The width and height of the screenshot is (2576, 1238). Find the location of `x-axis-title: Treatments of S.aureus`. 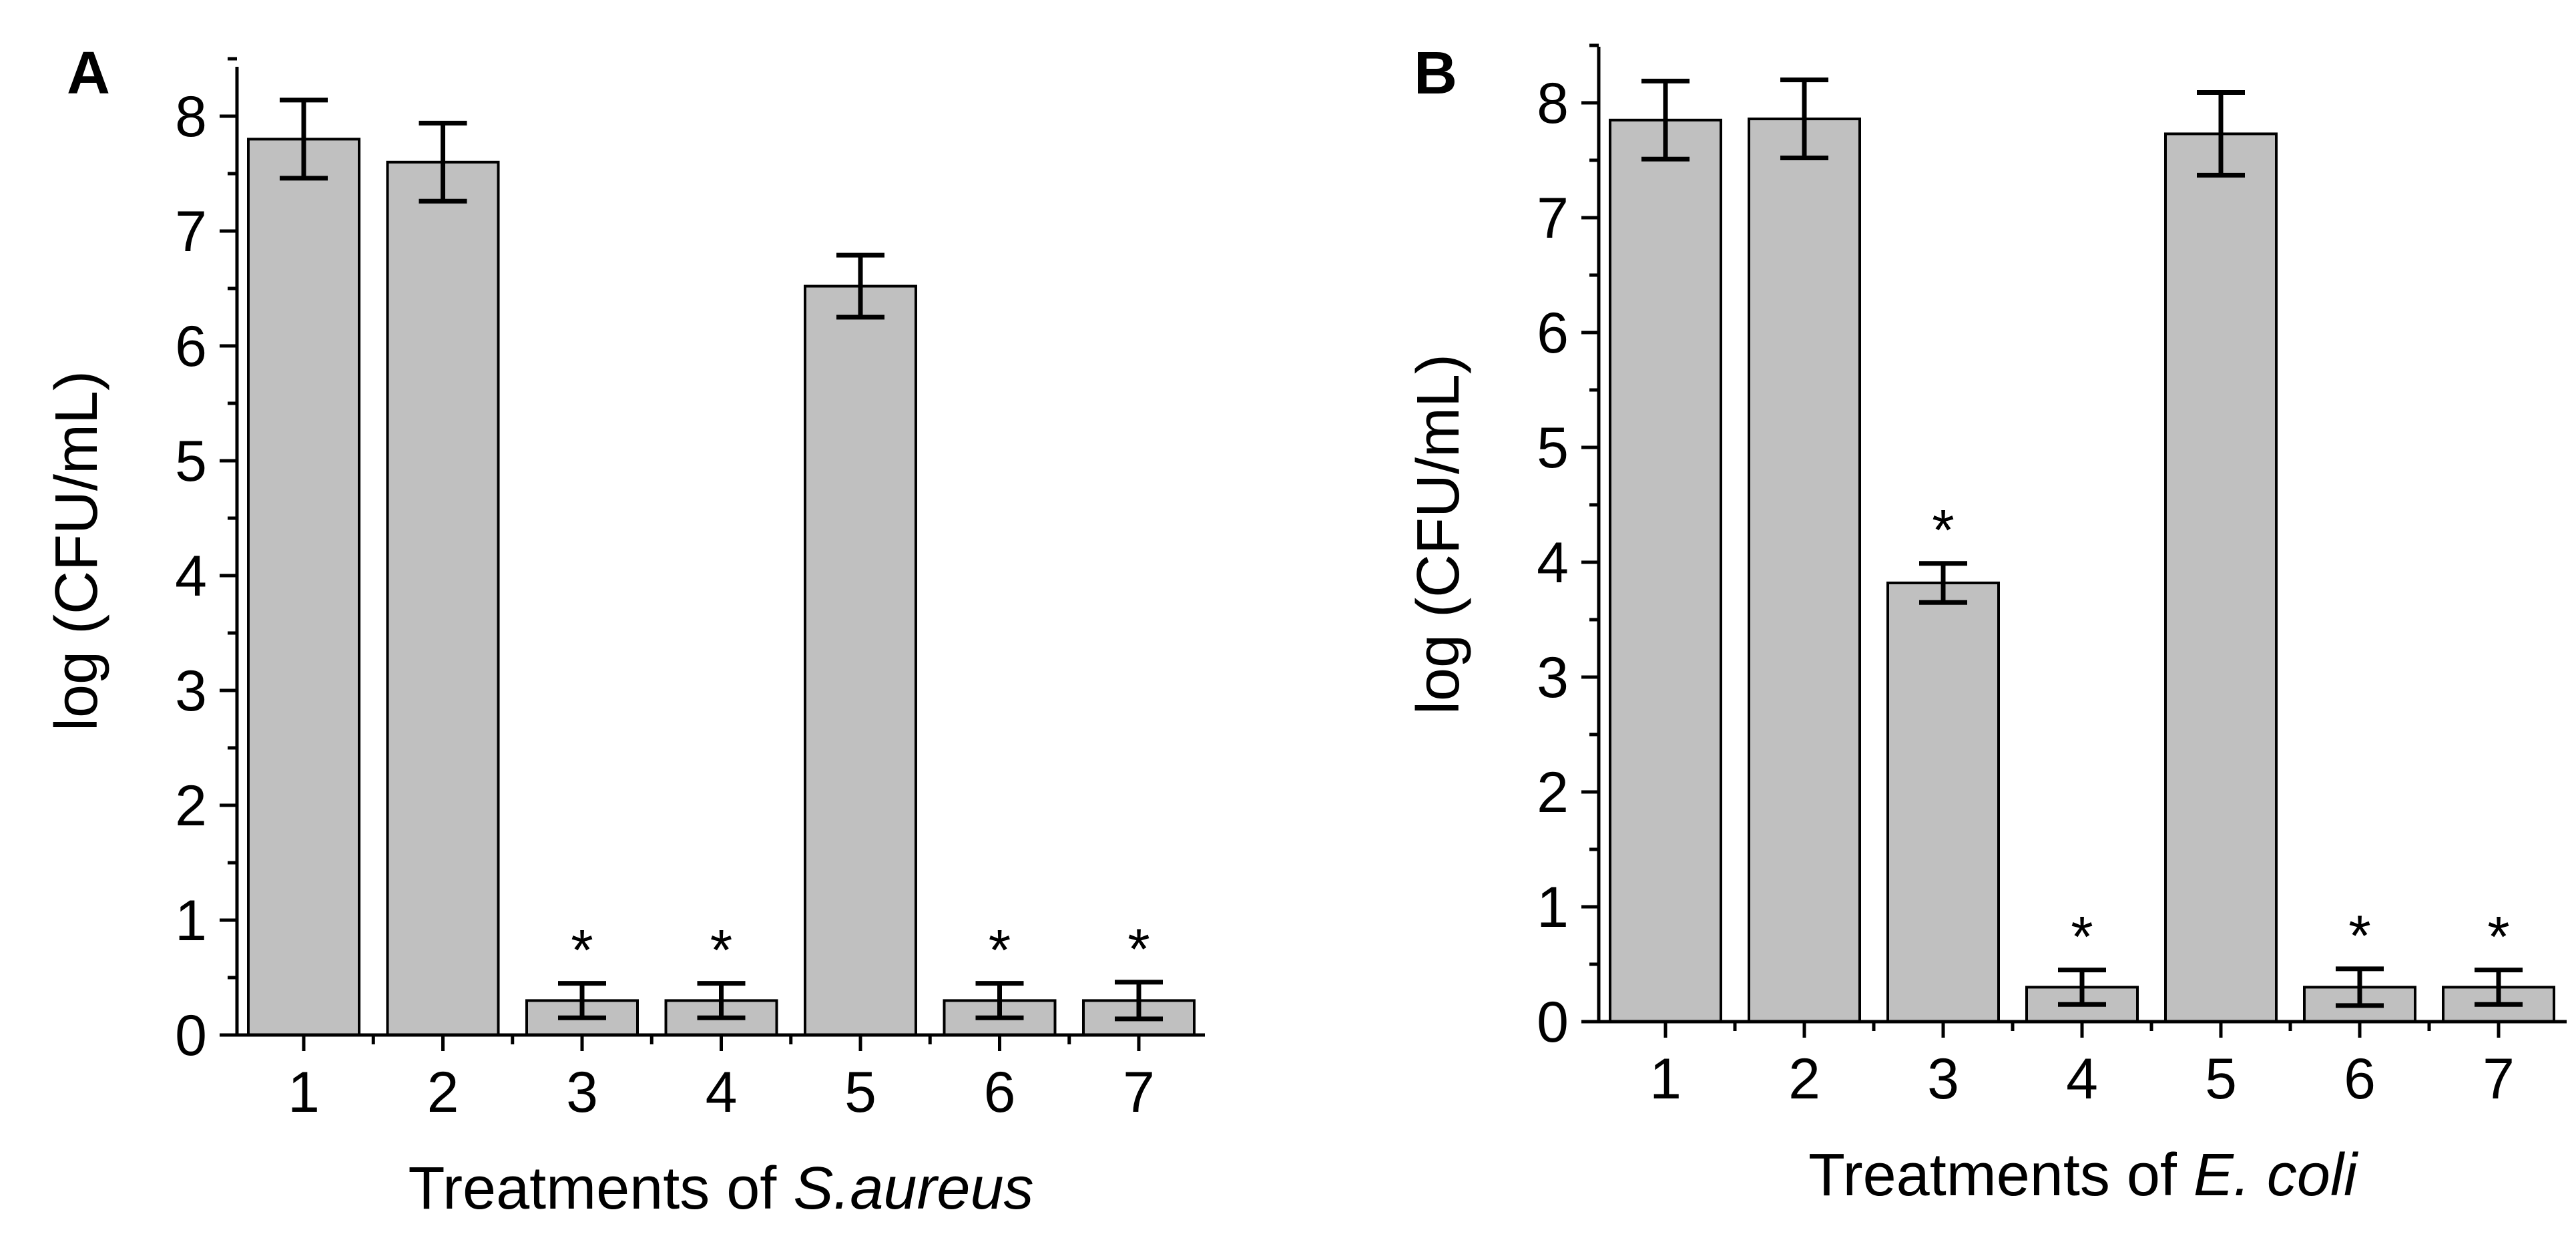

x-axis-title: Treatments of S.aureus is located at coordinates (720, 1188).